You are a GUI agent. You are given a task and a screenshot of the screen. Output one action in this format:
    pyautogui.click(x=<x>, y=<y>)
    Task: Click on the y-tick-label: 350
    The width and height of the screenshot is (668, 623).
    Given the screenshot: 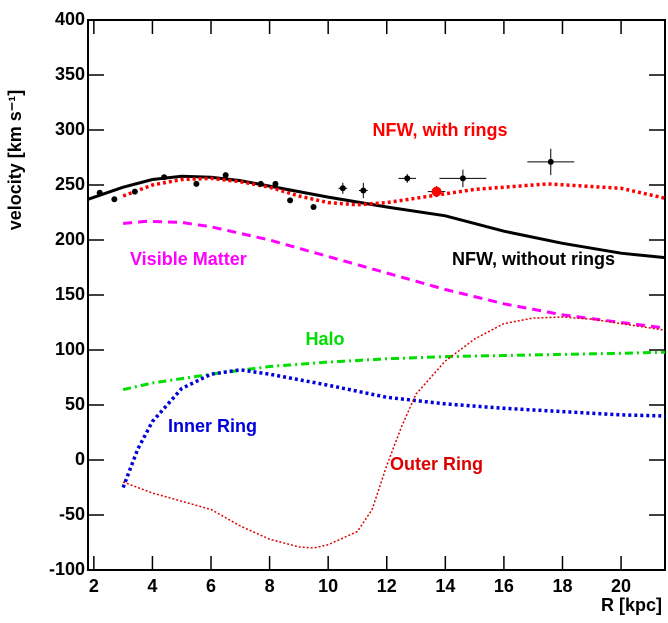 What is the action you would take?
    pyautogui.click(x=70, y=74)
    